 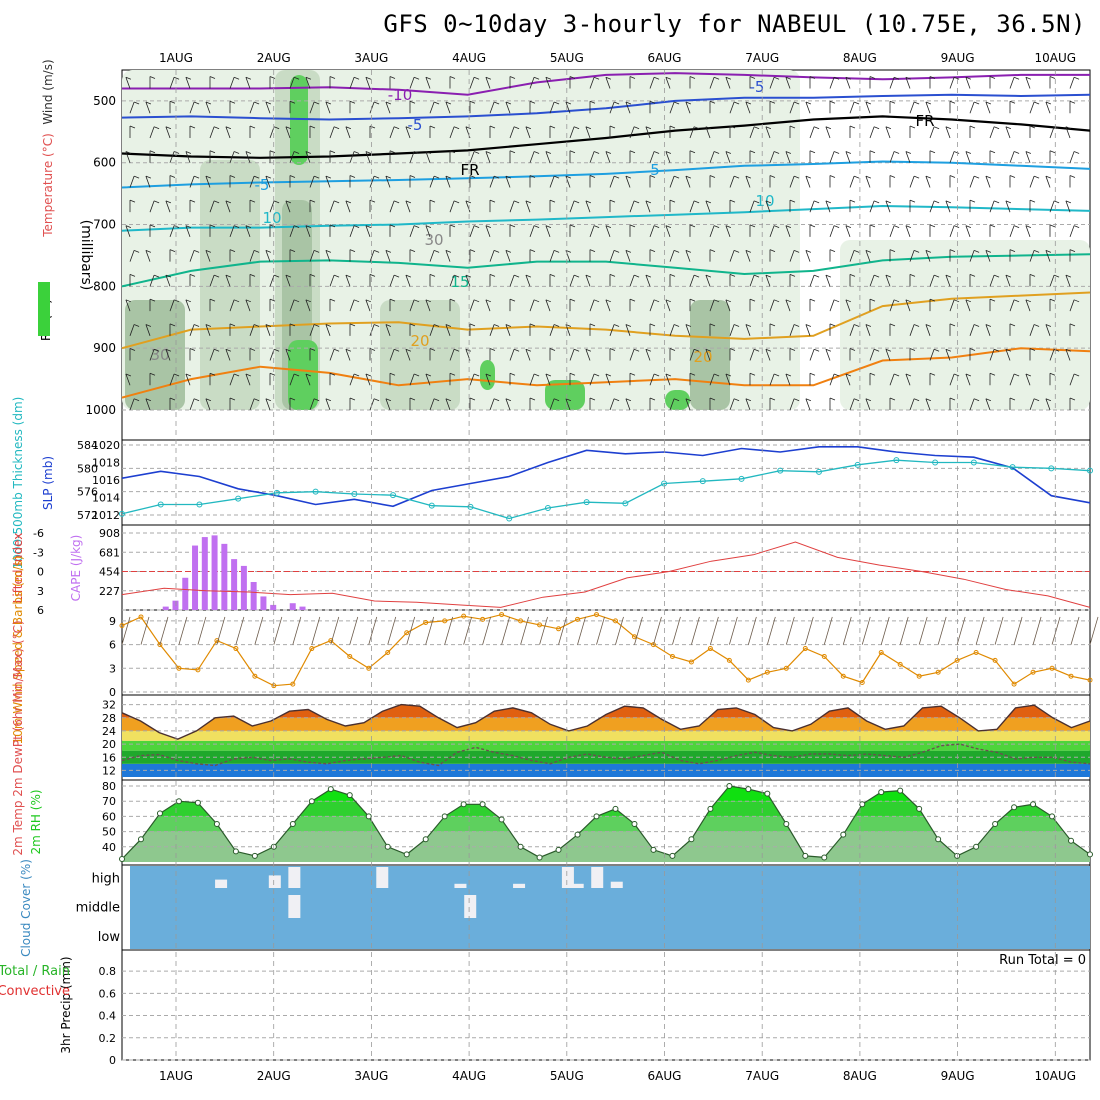 What do you see at coordinates (44, 309) in the screenshot?
I see `rh-legend-swatch` at bounding box center [44, 309].